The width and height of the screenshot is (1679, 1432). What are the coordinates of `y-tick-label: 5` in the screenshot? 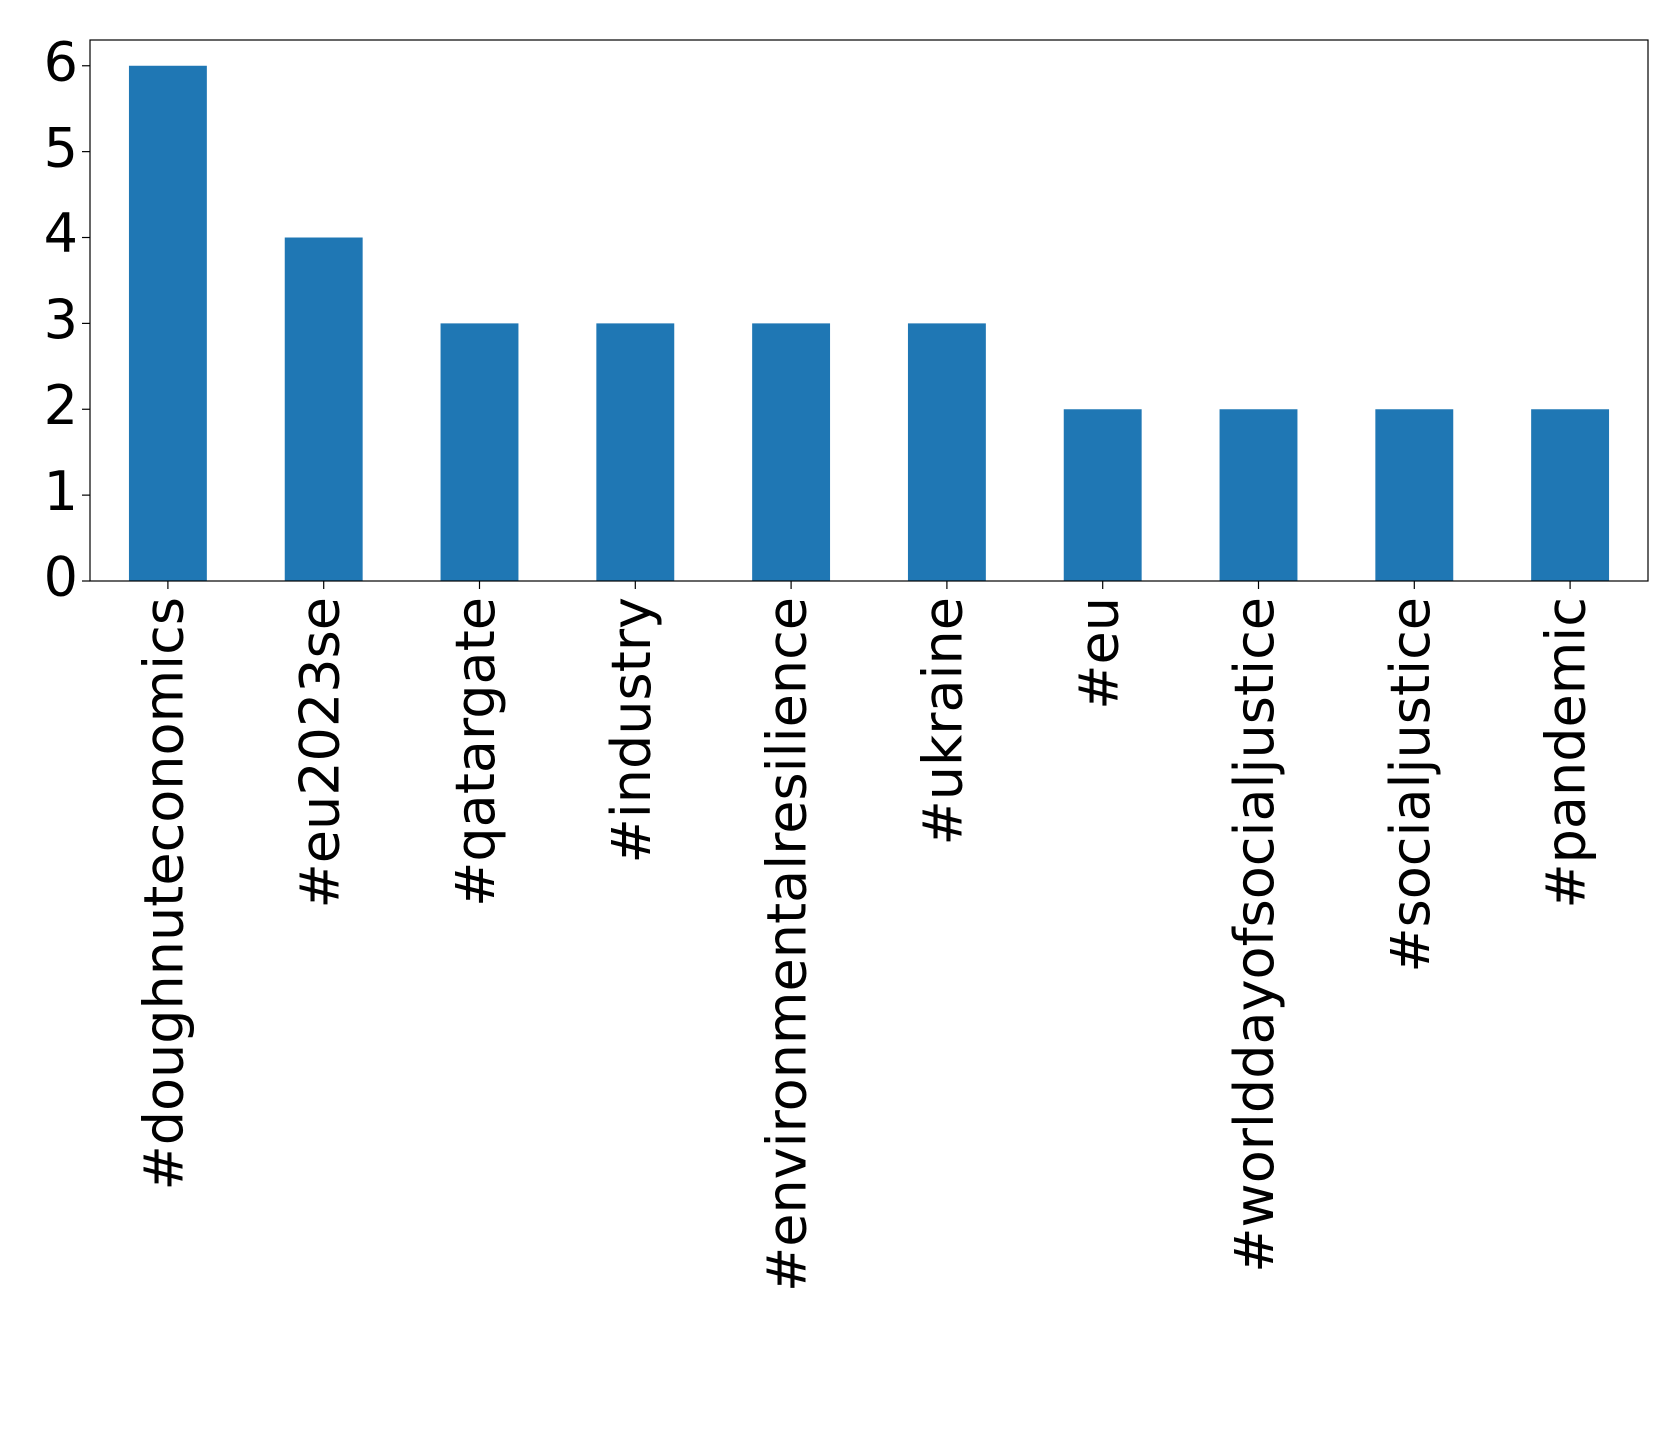 It's located at (61, 147).